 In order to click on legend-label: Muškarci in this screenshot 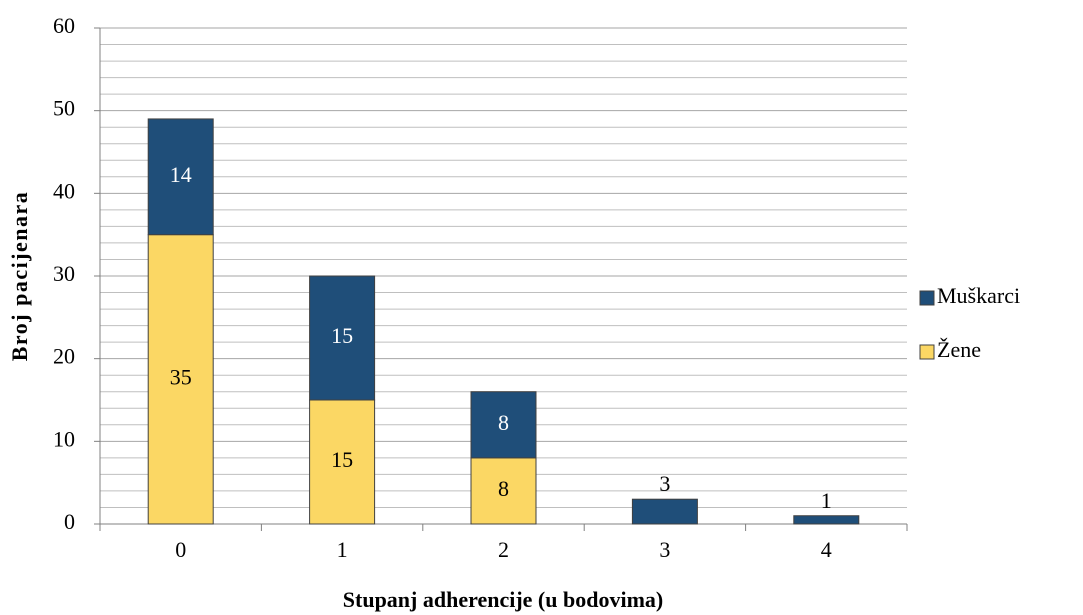, I will do `click(978, 295)`.